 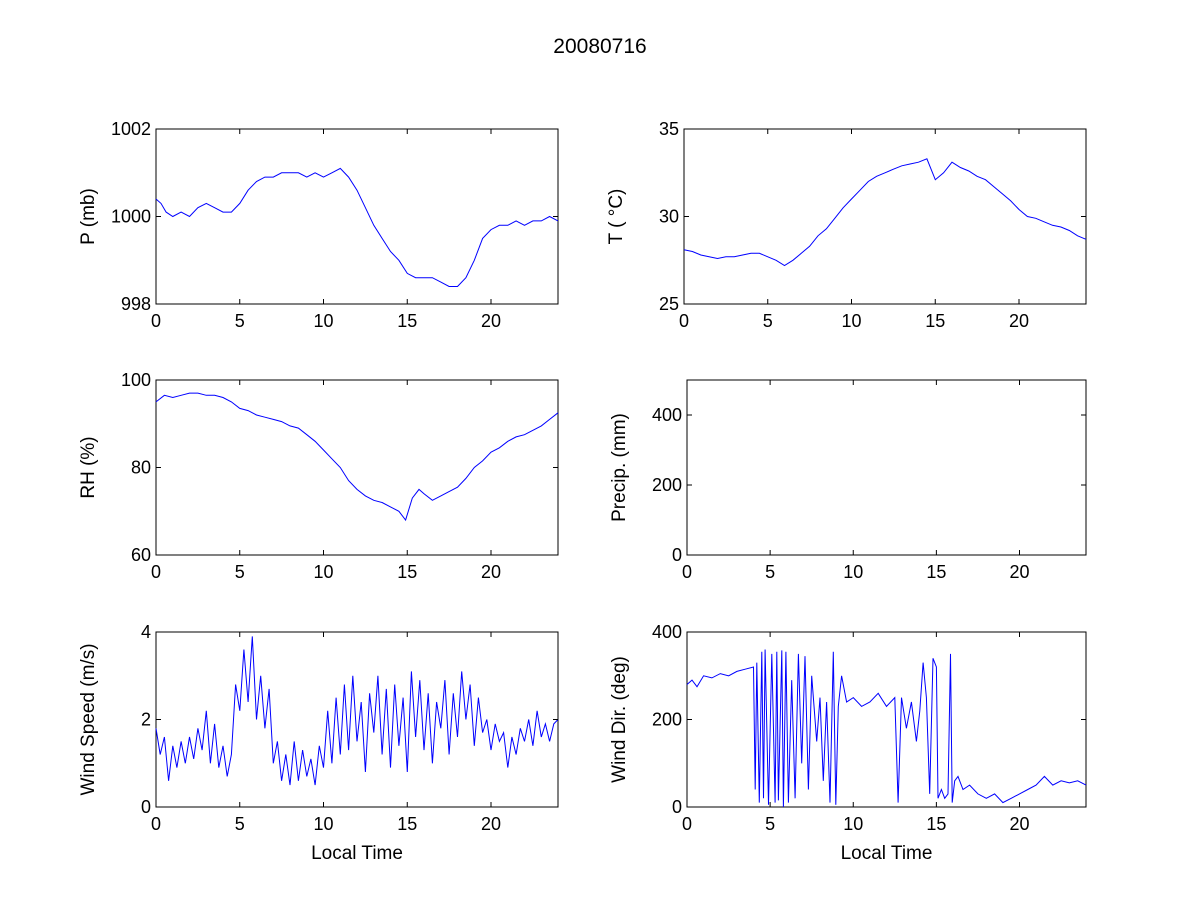 I want to click on subplot-humidity: 0 5 10 15 20 60 80 100 RH (%), so click(x=318, y=476).